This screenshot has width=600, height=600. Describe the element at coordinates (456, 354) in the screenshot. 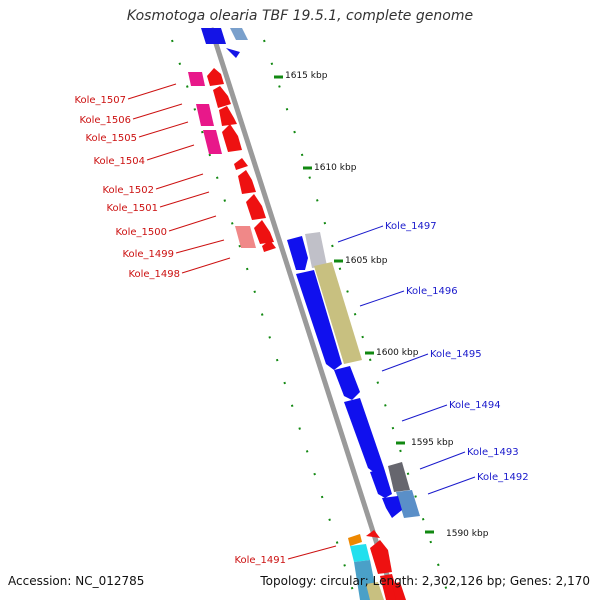

I see `gene-label-forward: Kole_1495` at that location.